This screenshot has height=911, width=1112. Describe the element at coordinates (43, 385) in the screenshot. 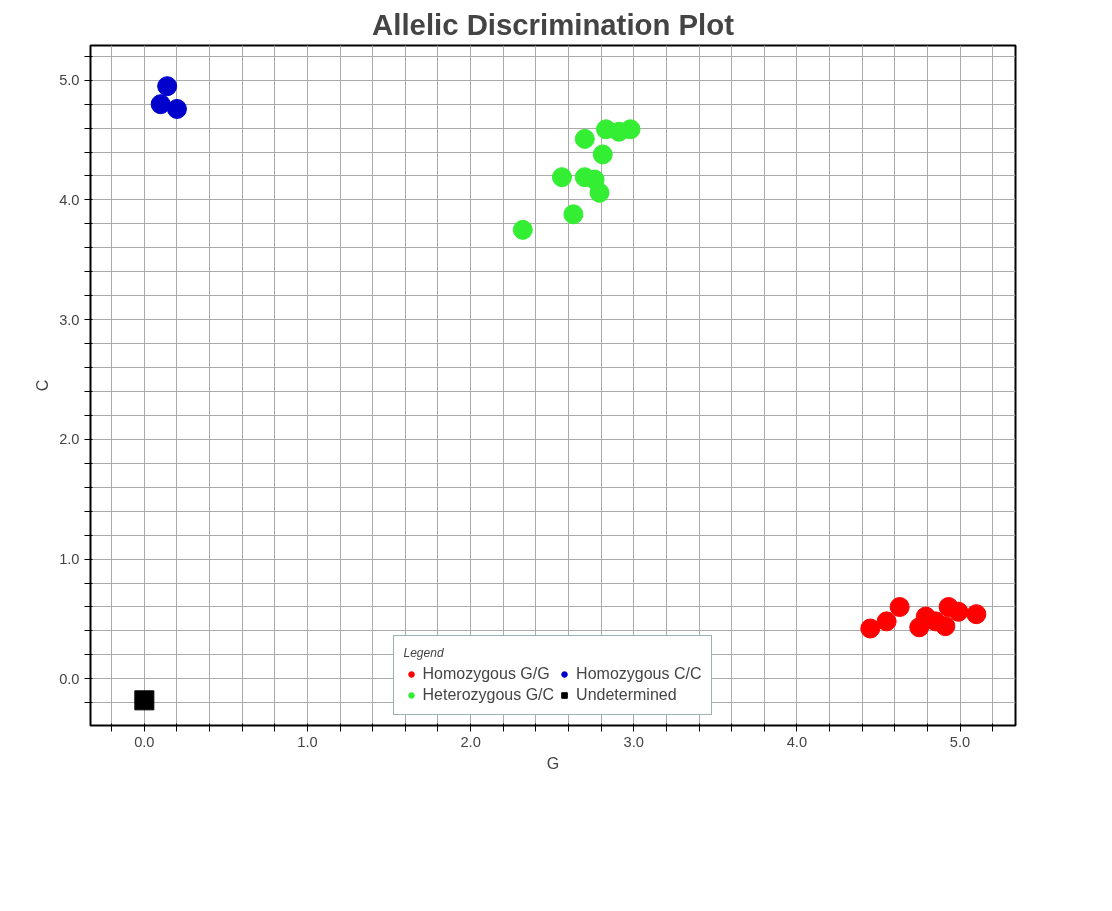

I see `y-axis-title: C` at that location.